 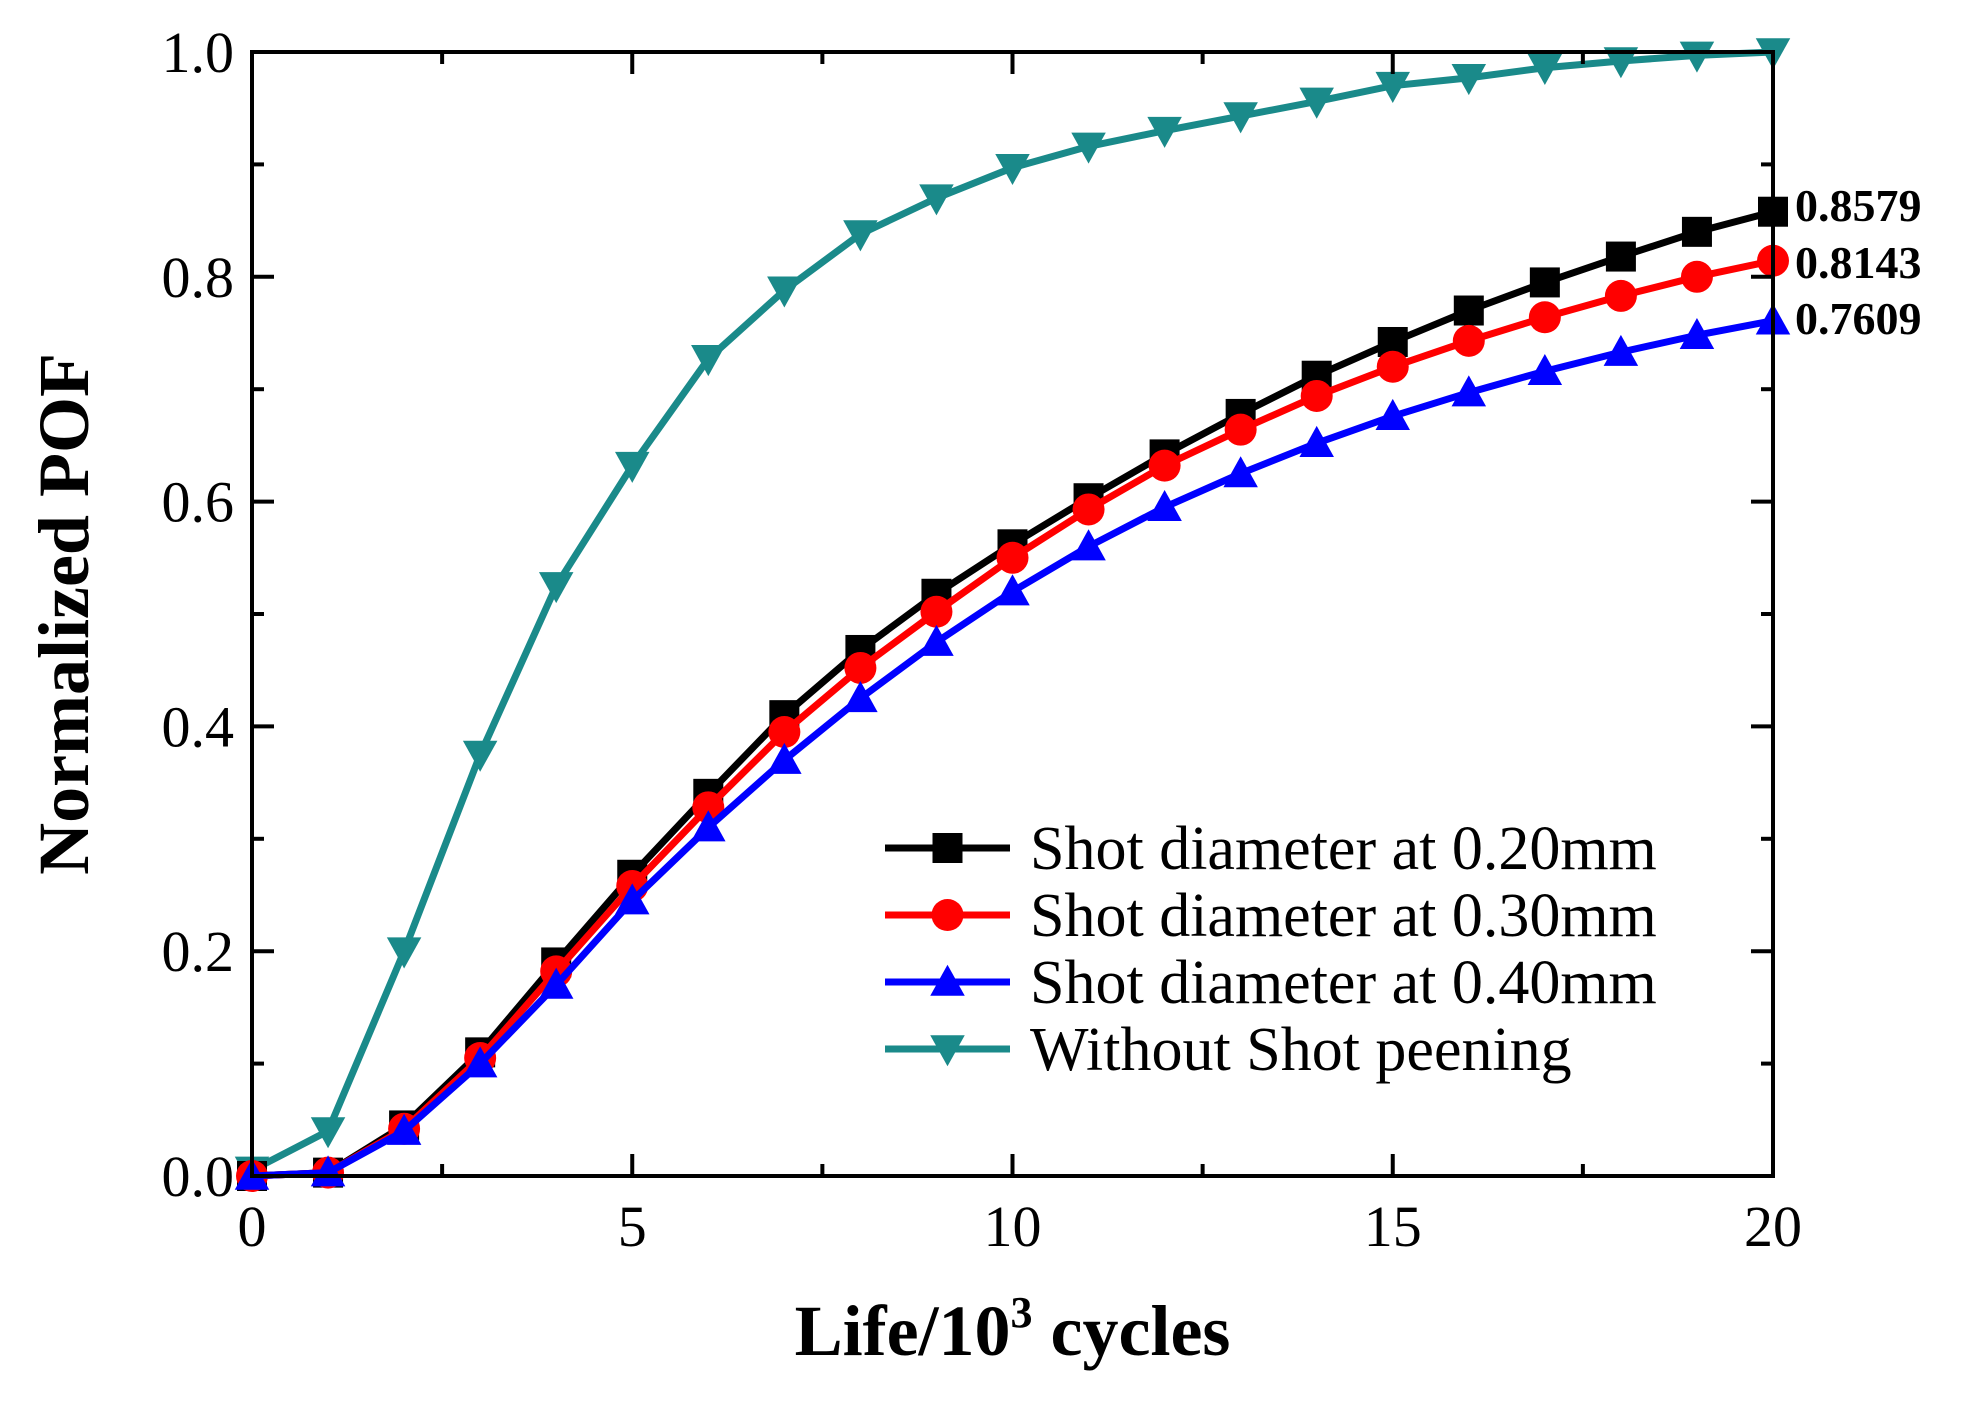 What do you see at coordinates (1343, 849) in the screenshot?
I see `legend-label: Shot diameter at 0.20mm` at bounding box center [1343, 849].